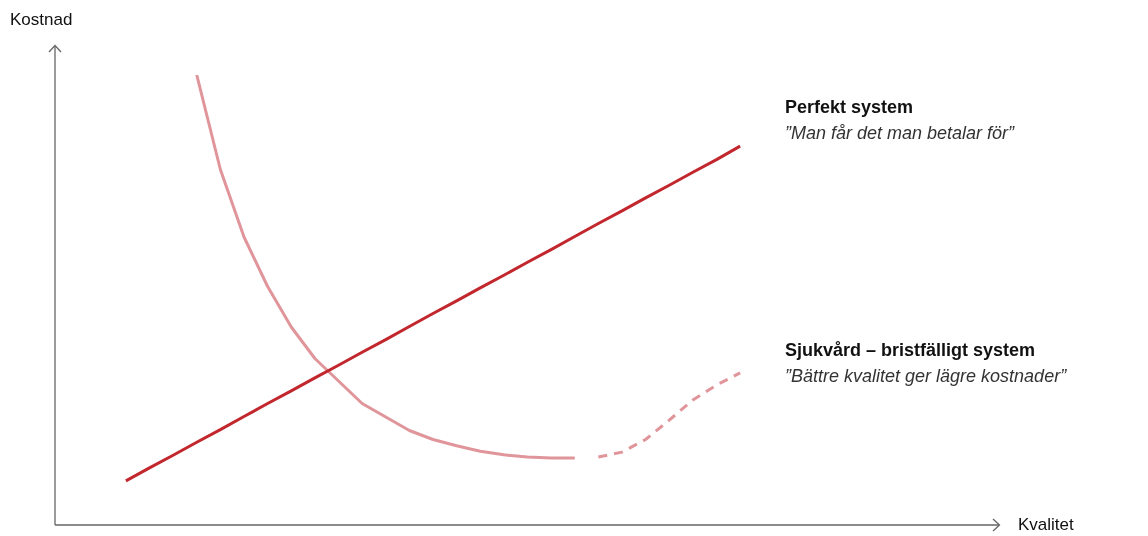 The width and height of the screenshot is (1148, 536). I want to click on y-axis-title: Kostnad, so click(41, 19).